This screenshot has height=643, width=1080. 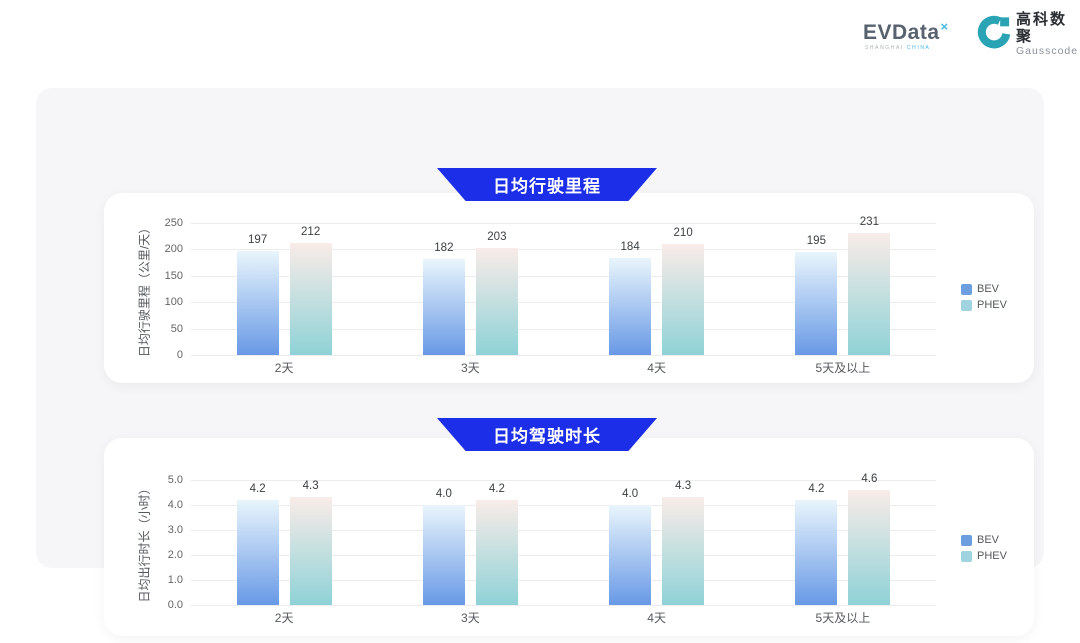 I want to click on y-tick-label: 50, so click(x=176, y=329).